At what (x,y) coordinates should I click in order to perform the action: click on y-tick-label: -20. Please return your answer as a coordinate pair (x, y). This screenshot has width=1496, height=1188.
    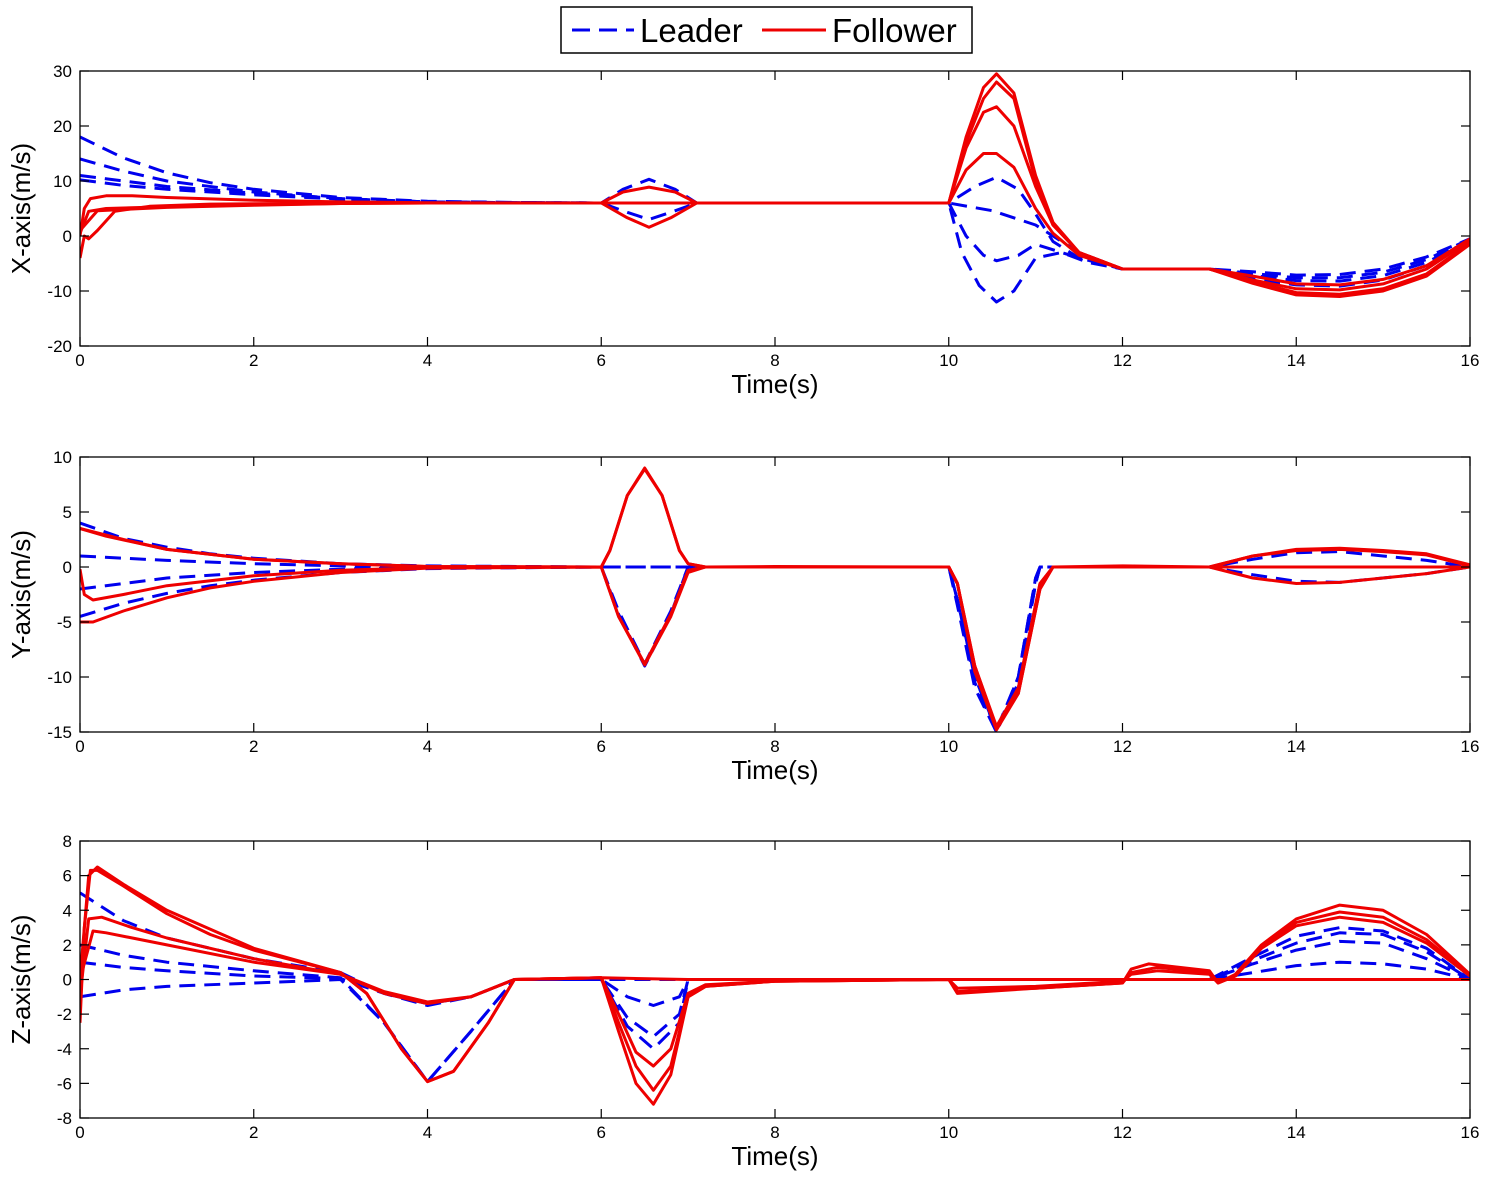
    Looking at the image, I should click on (59, 346).